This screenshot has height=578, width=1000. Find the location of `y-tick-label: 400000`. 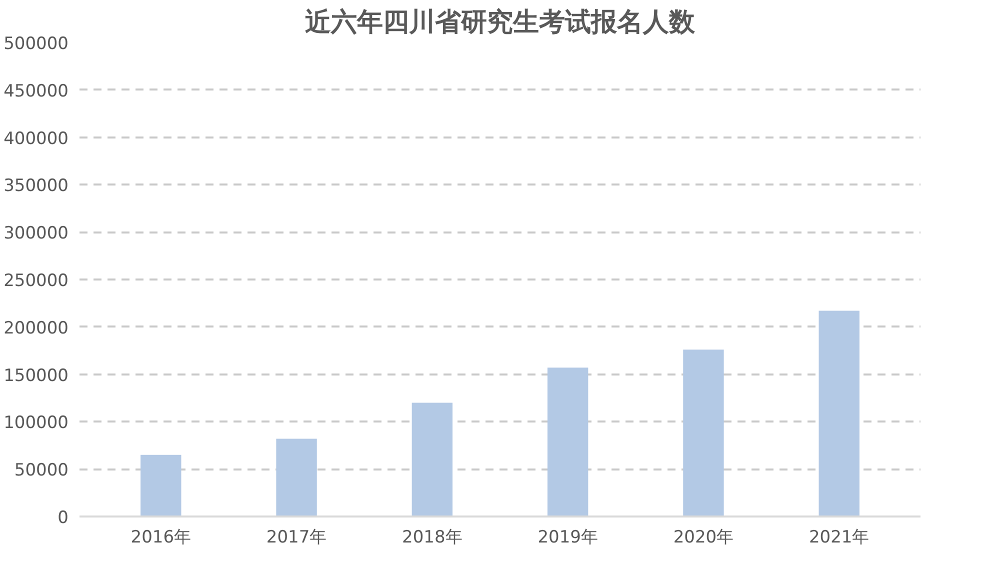

y-tick-label: 400000 is located at coordinates (36, 138).